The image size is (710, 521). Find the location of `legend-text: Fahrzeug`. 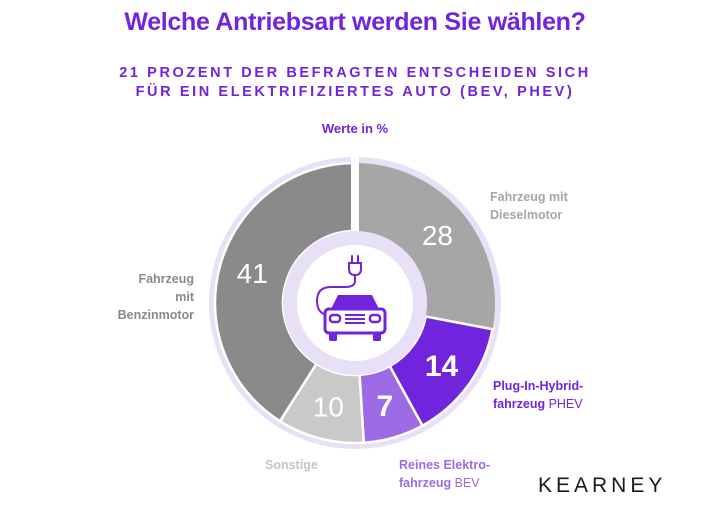

legend-text: Fahrzeug is located at coordinates (166, 279).